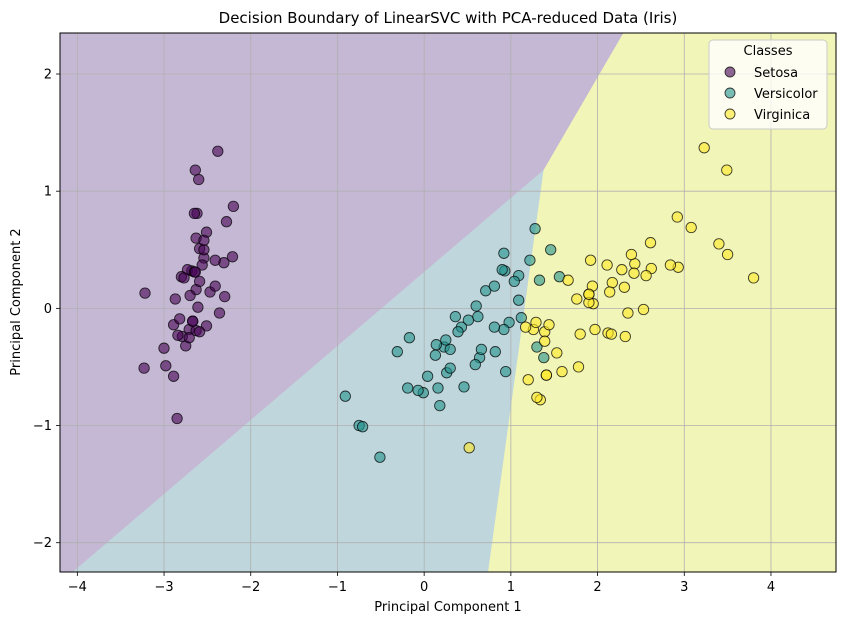 This screenshot has width=844, height=624. What do you see at coordinates (77, 587) in the screenshot?
I see `x-tick-label: −4` at bounding box center [77, 587].